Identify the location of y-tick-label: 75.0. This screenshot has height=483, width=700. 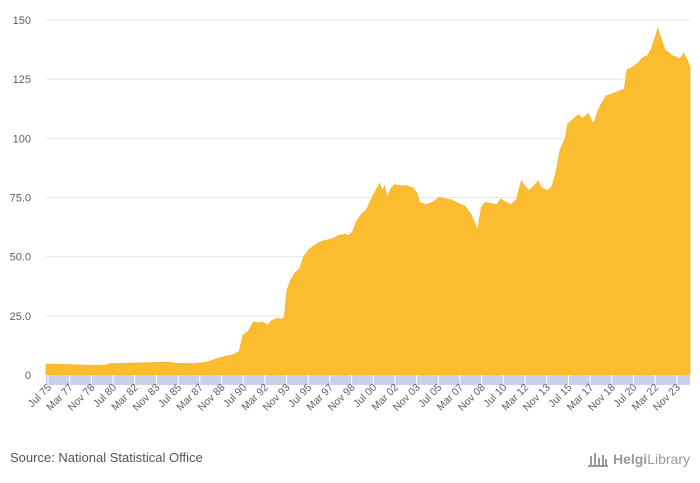
(20, 199).